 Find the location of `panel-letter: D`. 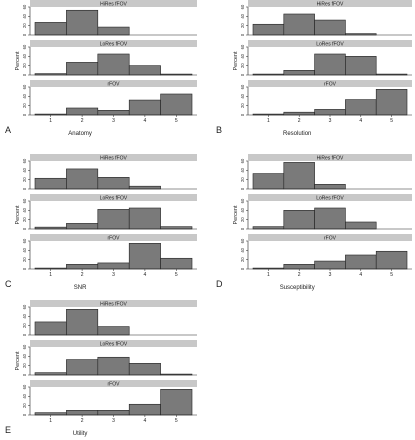

panel-letter: D is located at coordinates (219, 284).